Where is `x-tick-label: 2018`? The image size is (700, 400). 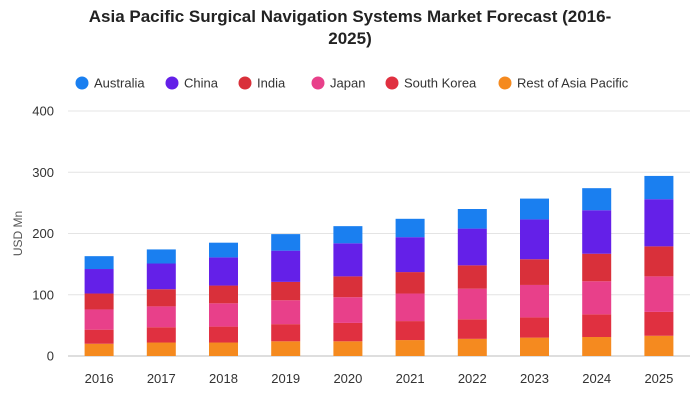 x-tick-label: 2018 is located at coordinates (223, 378).